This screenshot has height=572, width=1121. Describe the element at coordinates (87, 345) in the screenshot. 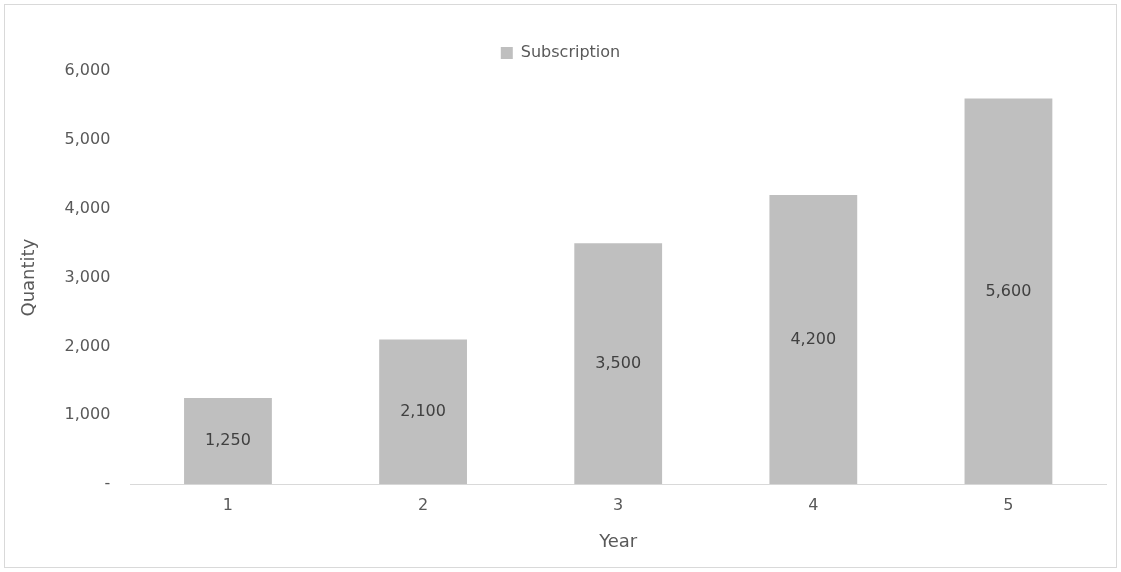

I see `y-tick-label: 2,000` at that location.